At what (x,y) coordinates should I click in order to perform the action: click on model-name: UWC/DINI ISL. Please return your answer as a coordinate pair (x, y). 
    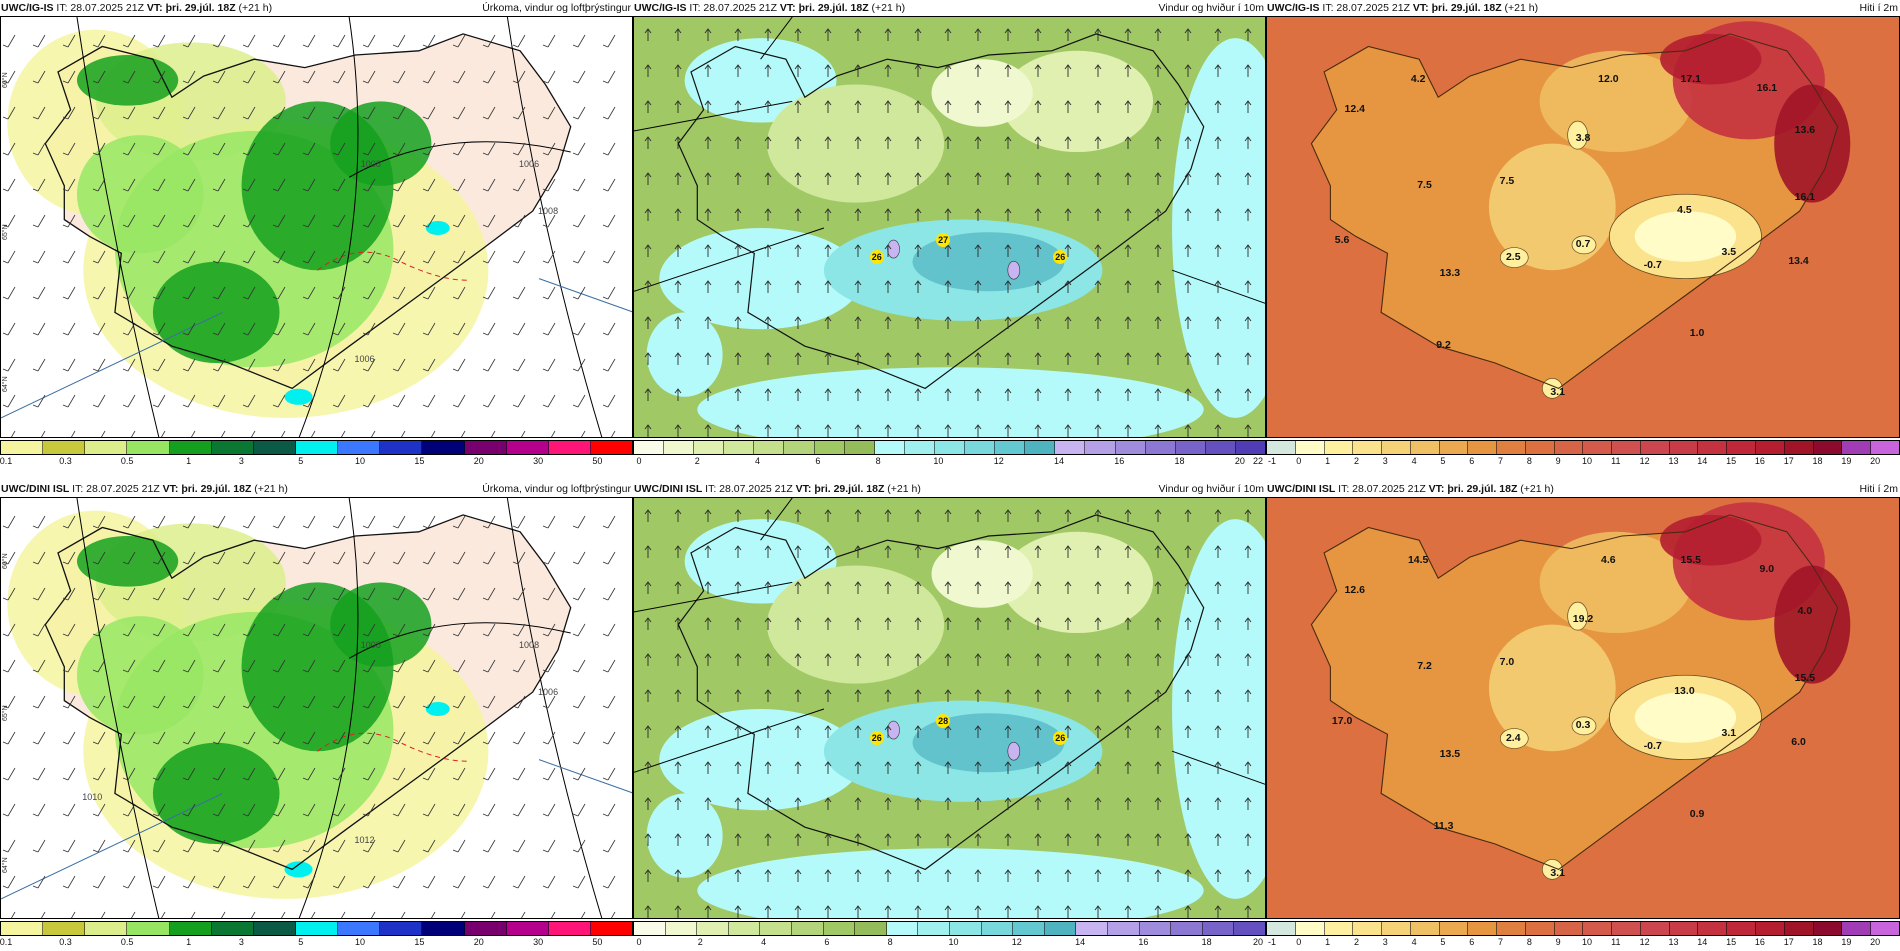
    Looking at the image, I should click on (668, 489).